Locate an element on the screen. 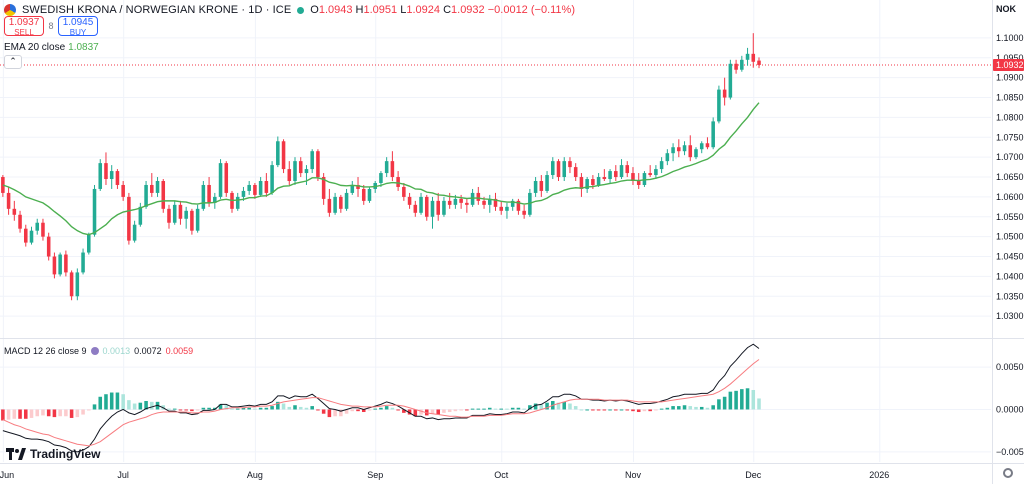  time-tick-label: Dec is located at coordinates (753, 475).